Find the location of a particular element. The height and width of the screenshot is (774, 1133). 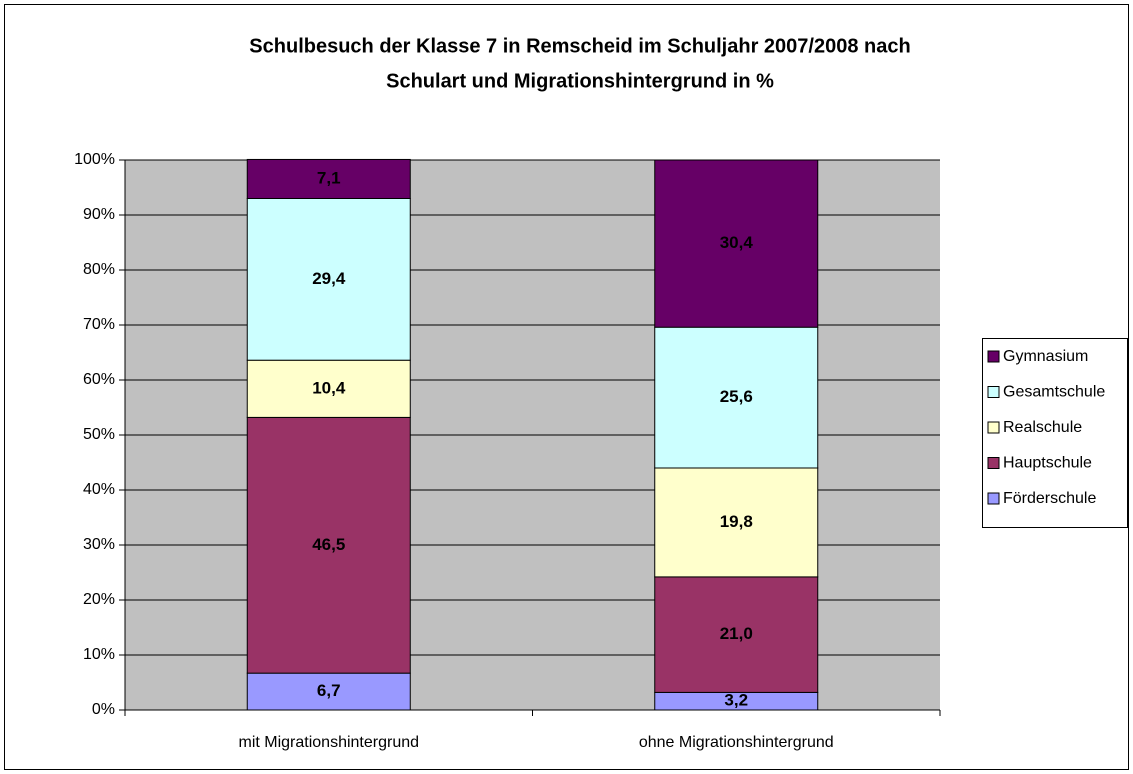

data-label: 30,4 is located at coordinates (737, 242).